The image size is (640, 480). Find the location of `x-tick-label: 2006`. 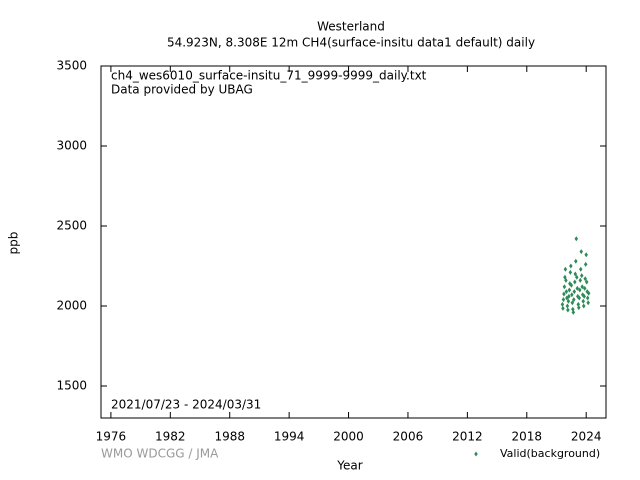

x-tick-label: 2006 is located at coordinates (408, 437).